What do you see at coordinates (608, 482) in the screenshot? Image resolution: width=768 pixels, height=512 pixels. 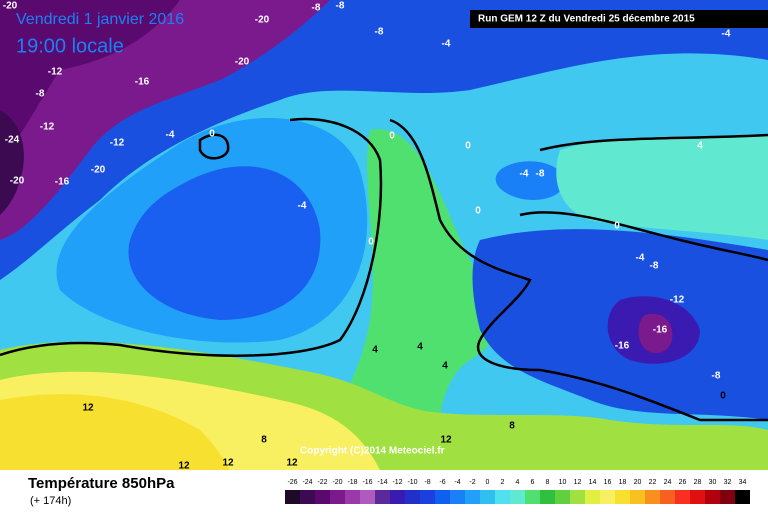 I see `scale-label: 16` at bounding box center [608, 482].